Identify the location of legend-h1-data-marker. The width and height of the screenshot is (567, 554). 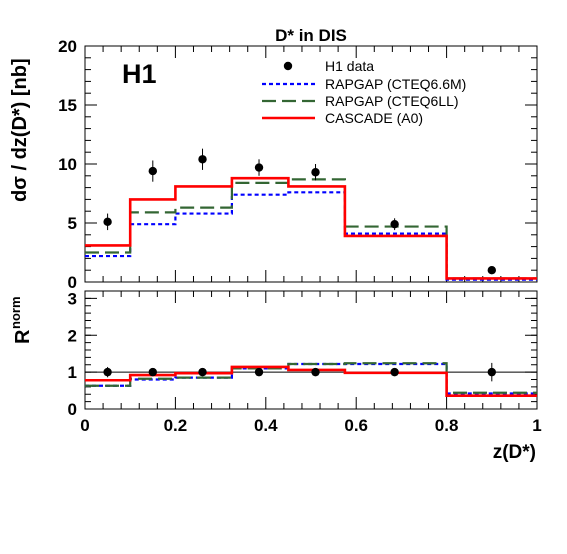
(288, 66).